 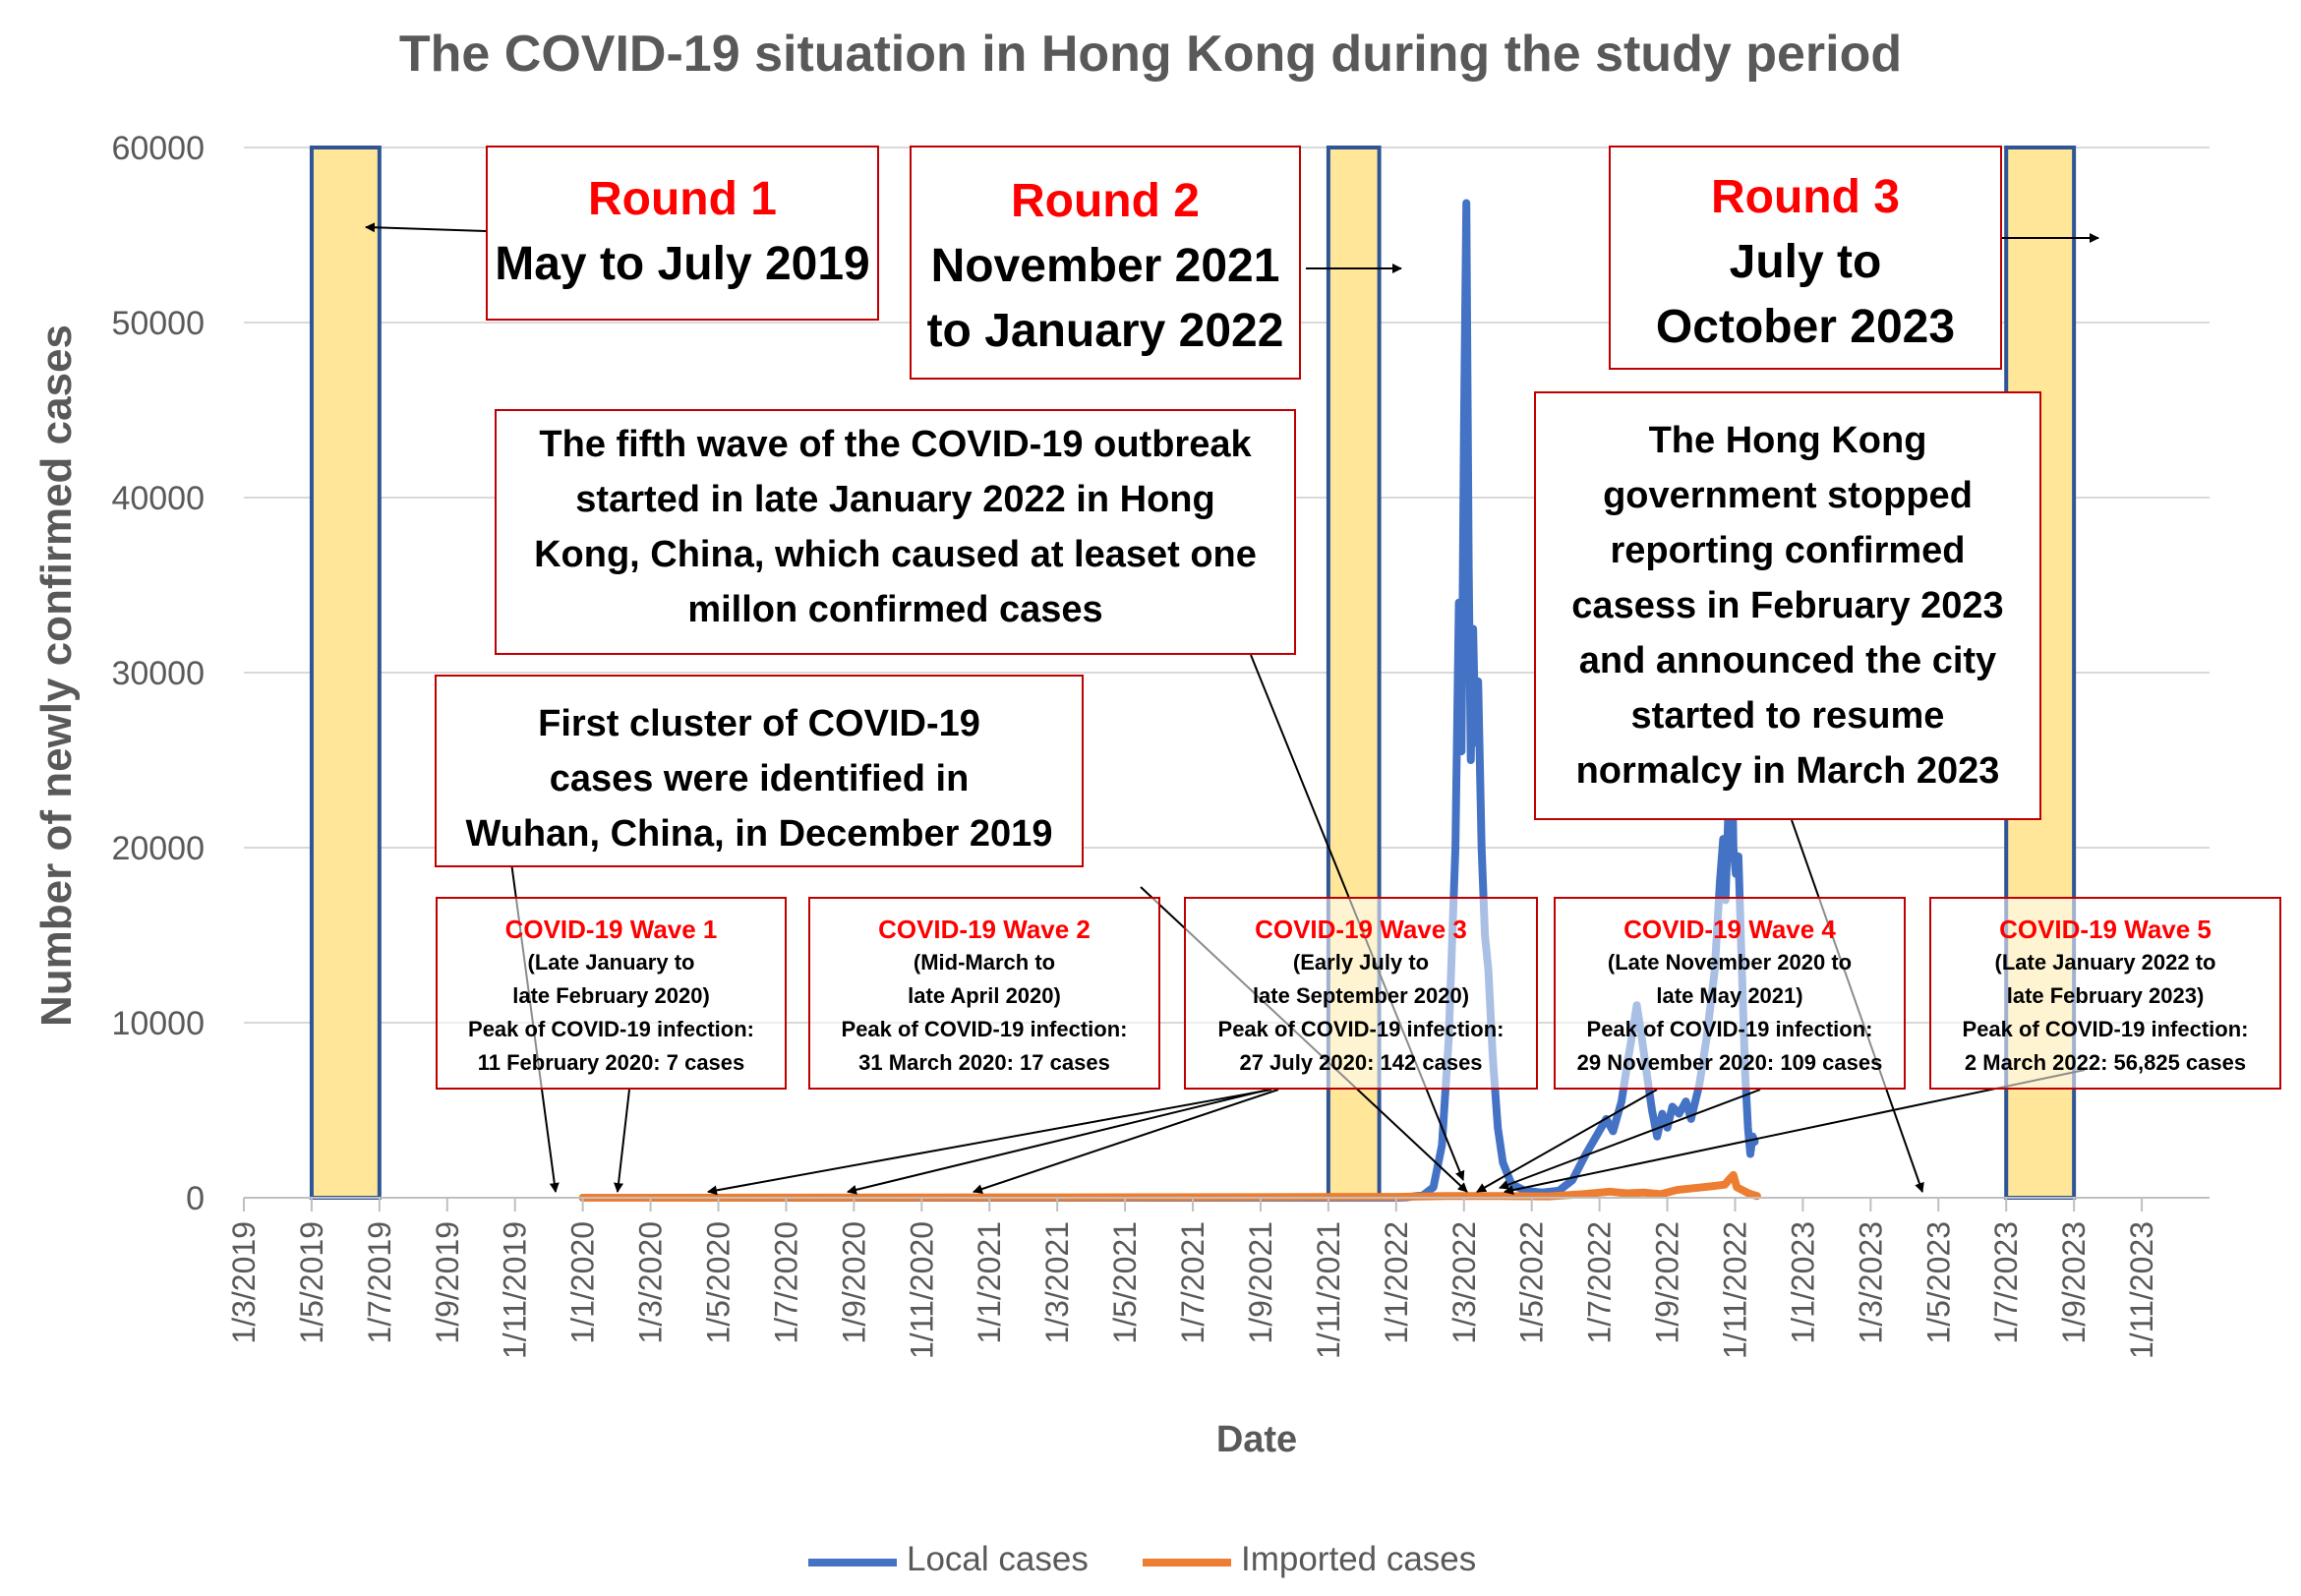 I want to click on wuhan-note-line-2: cases were identified in, so click(x=759, y=778).